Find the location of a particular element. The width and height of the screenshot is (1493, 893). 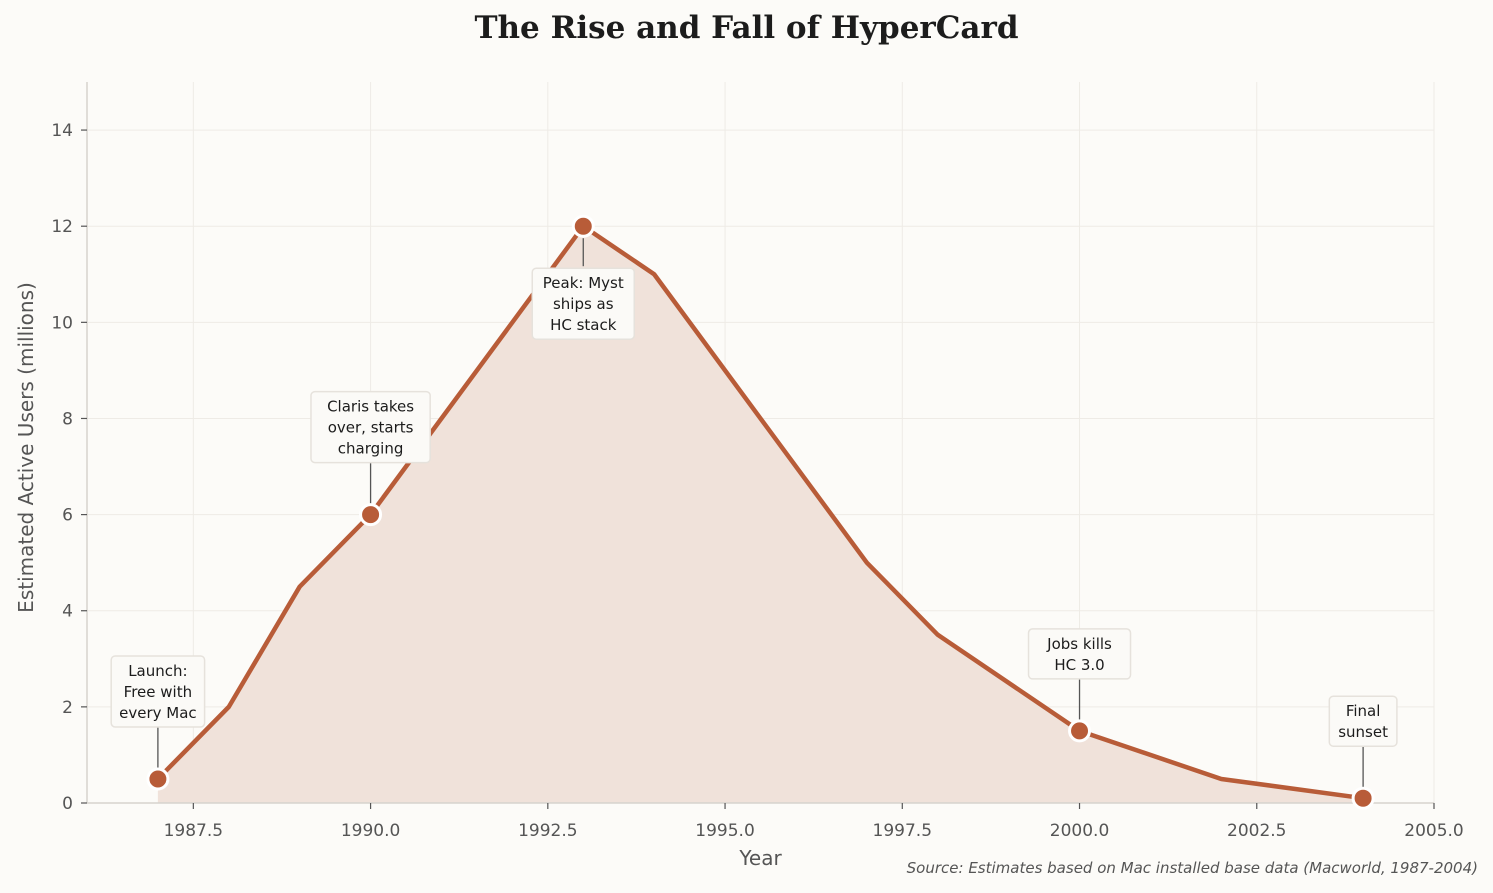

annotation-text: over, starts is located at coordinates (371, 428).